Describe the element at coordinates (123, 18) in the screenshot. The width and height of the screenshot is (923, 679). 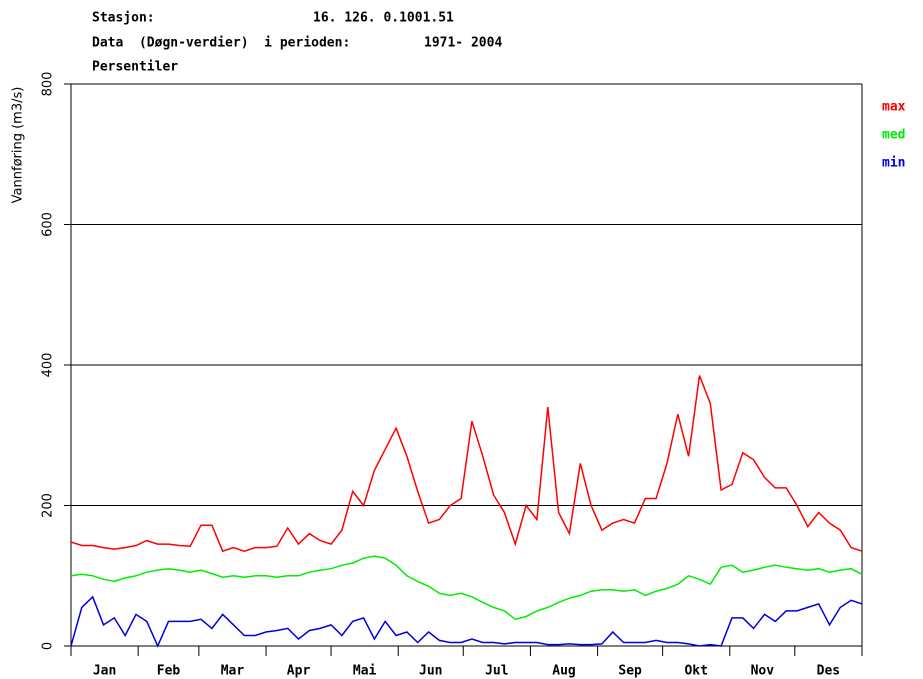
I see `station-label: Stasjon:` at that location.